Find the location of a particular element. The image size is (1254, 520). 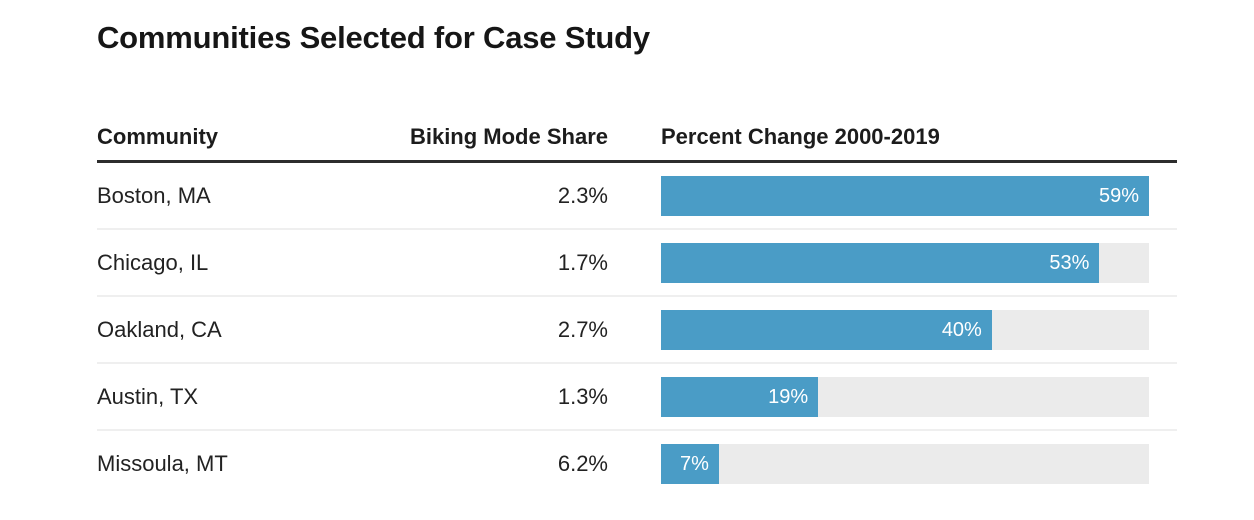

community-cell: Oakland, CA is located at coordinates (159, 329).